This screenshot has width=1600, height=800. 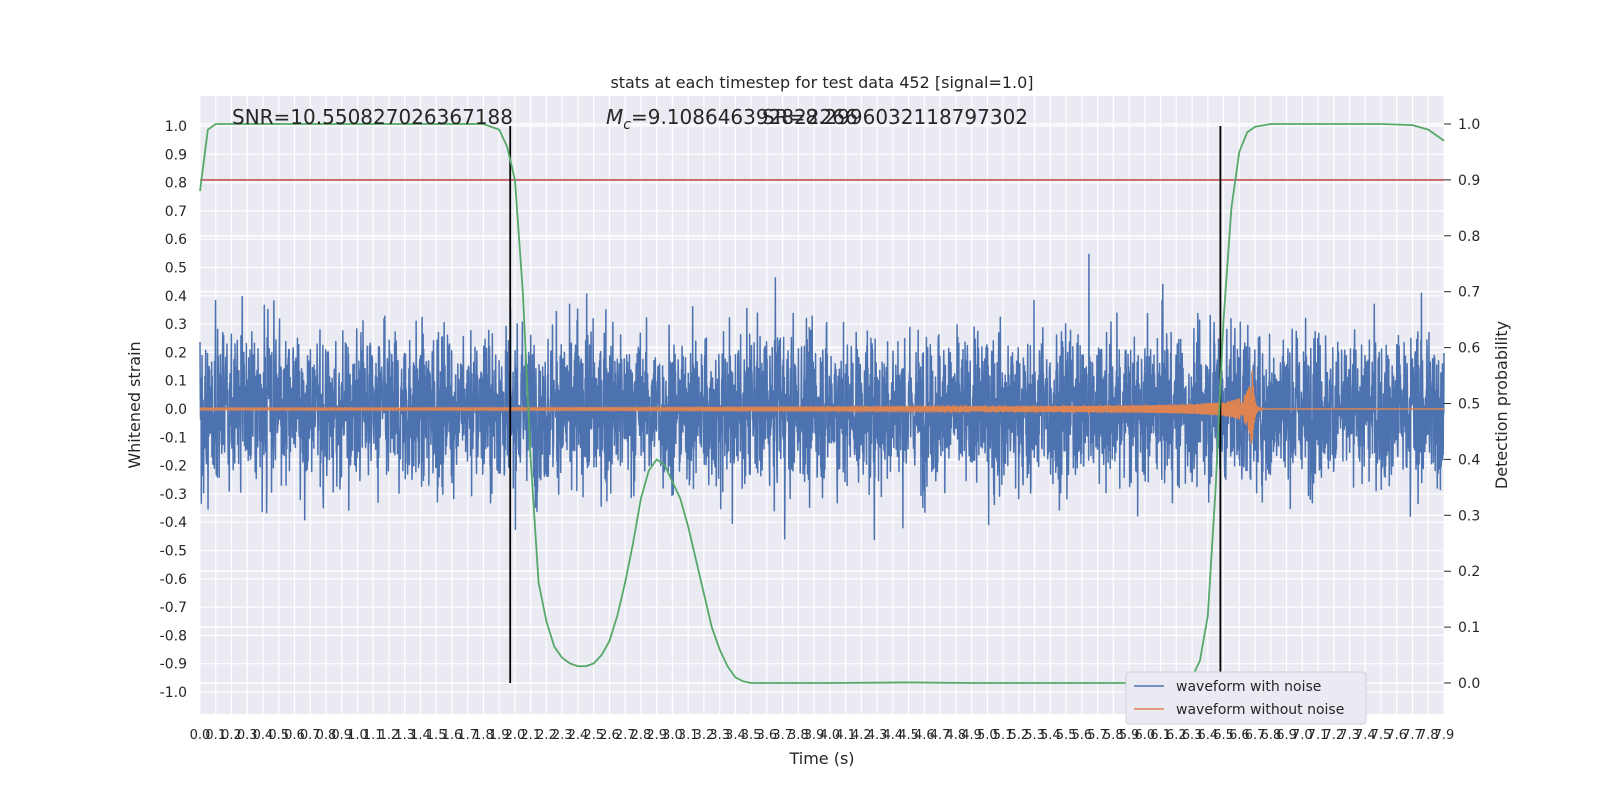 I want to click on x-tick-label: 5.3, so click(x=1034, y=735).